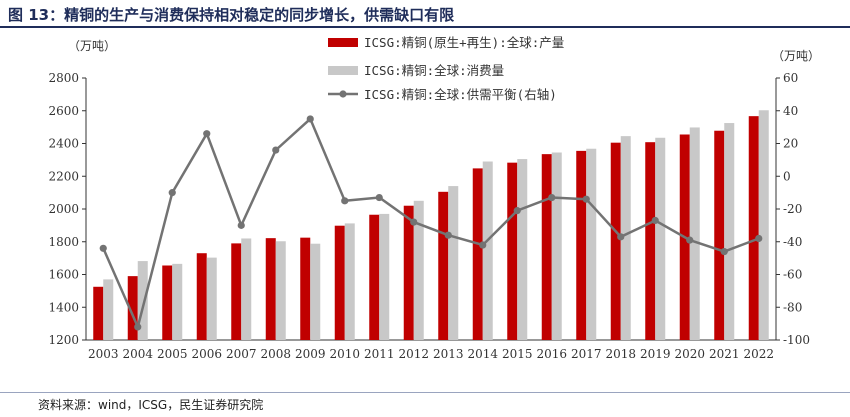  What do you see at coordinates (790, 144) in the screenshot?
I see `right-y-tick-label: 20` at bounding box center [790, 144].